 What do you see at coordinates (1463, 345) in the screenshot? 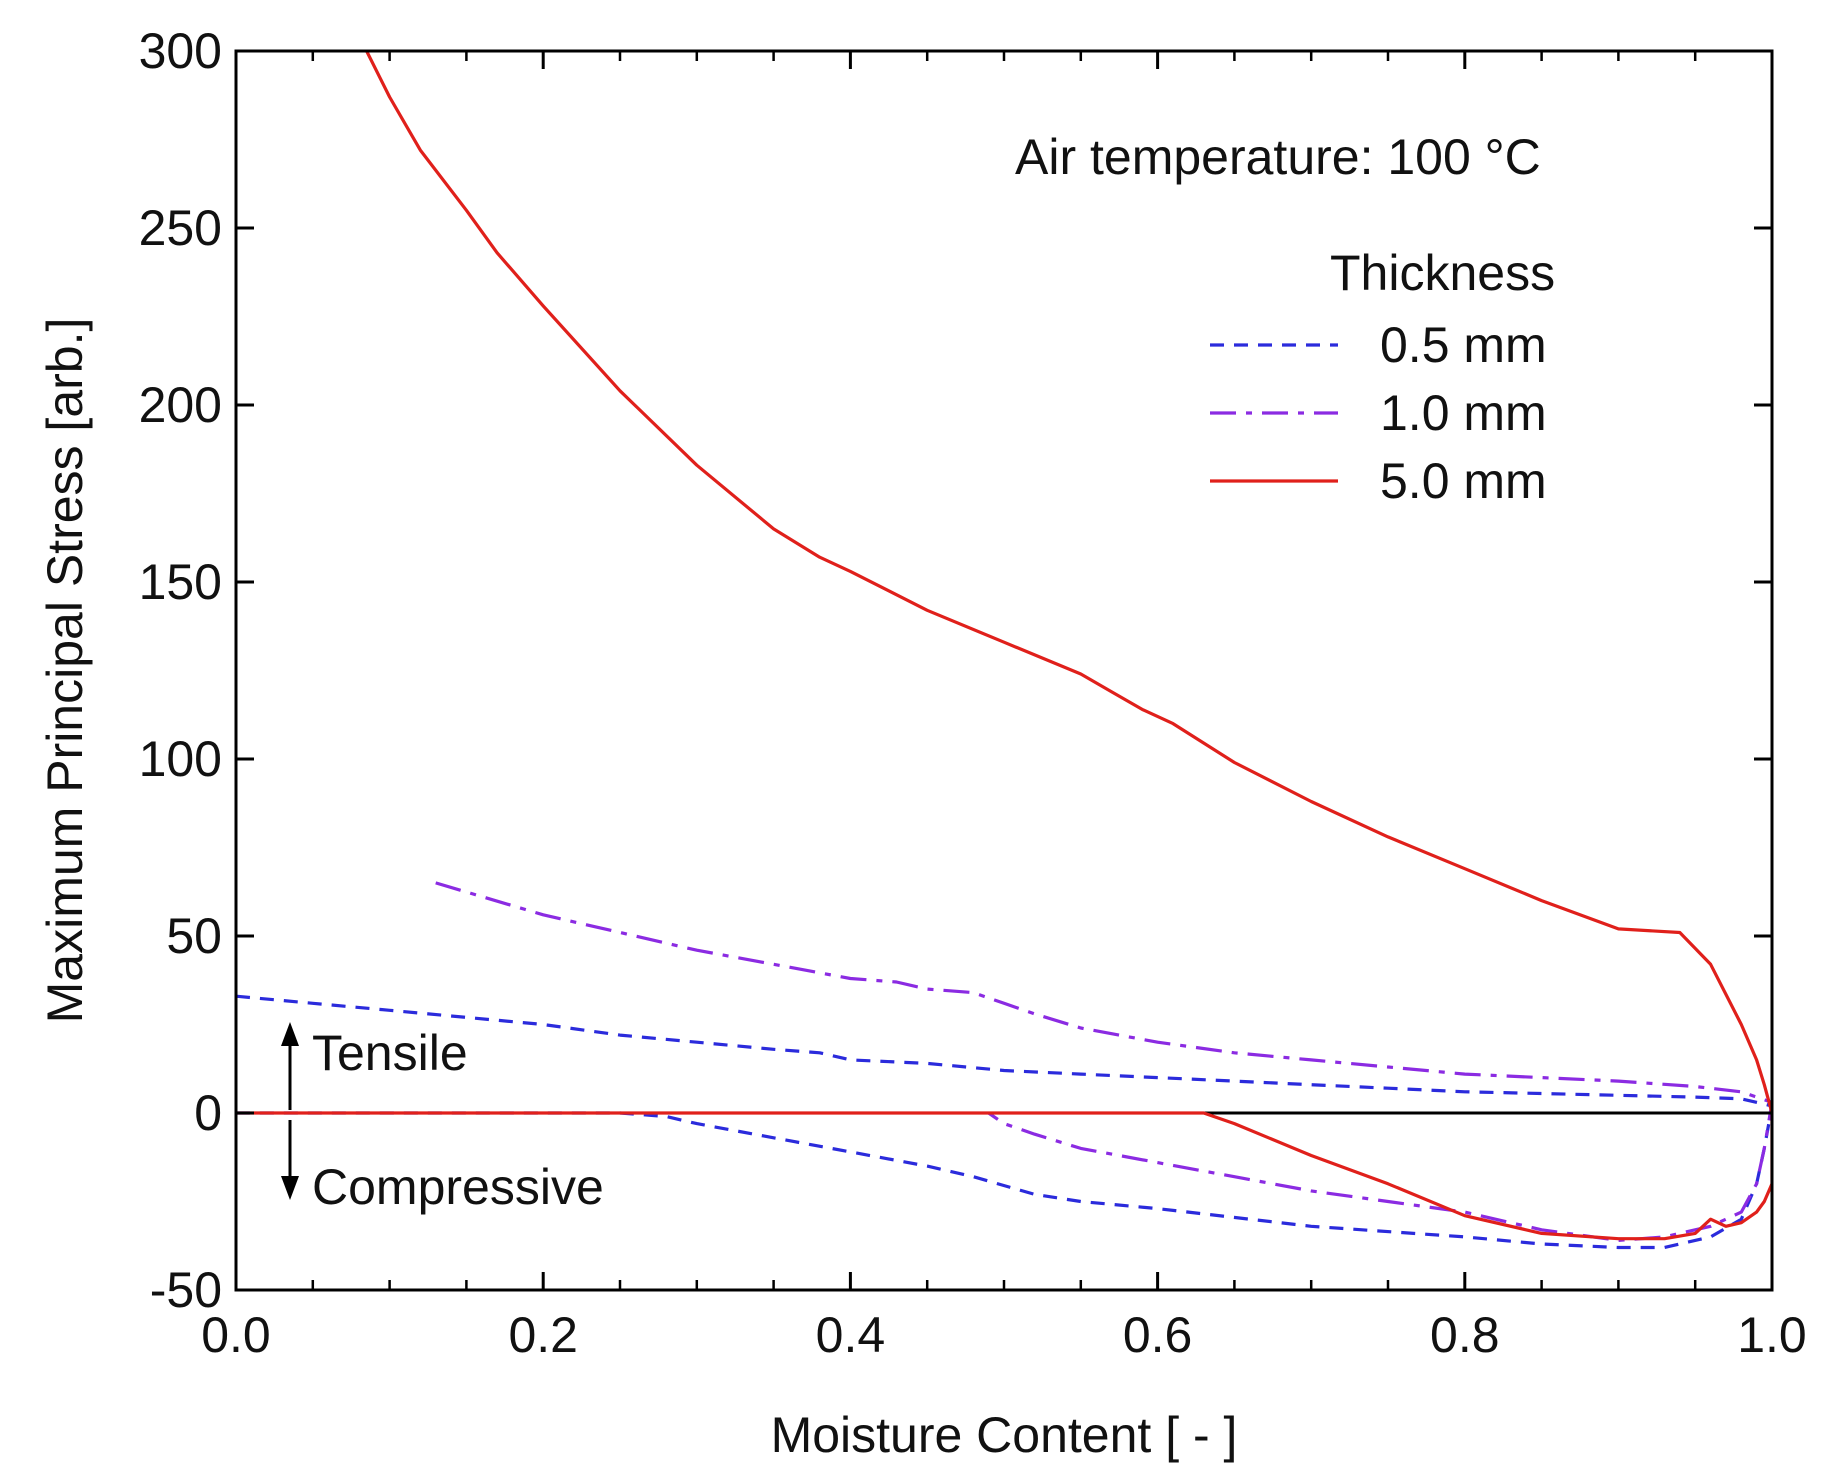
I see `legend-label: 0.5 mm` at bounding box center [1463, 345].